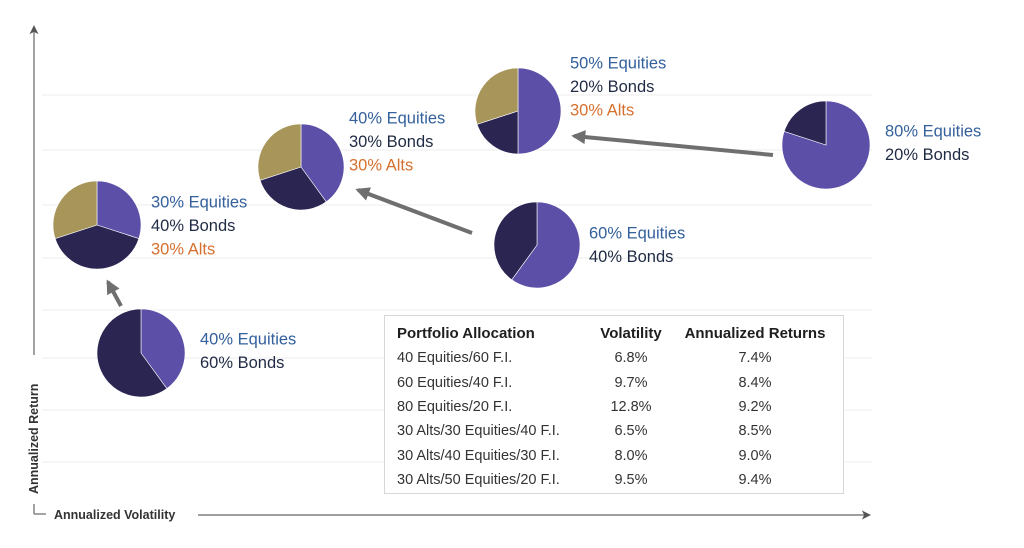 The width and height of the screenshot is (1024, 548). I want to click on pie-label-equities: 80% Equities, so click(933, 131).